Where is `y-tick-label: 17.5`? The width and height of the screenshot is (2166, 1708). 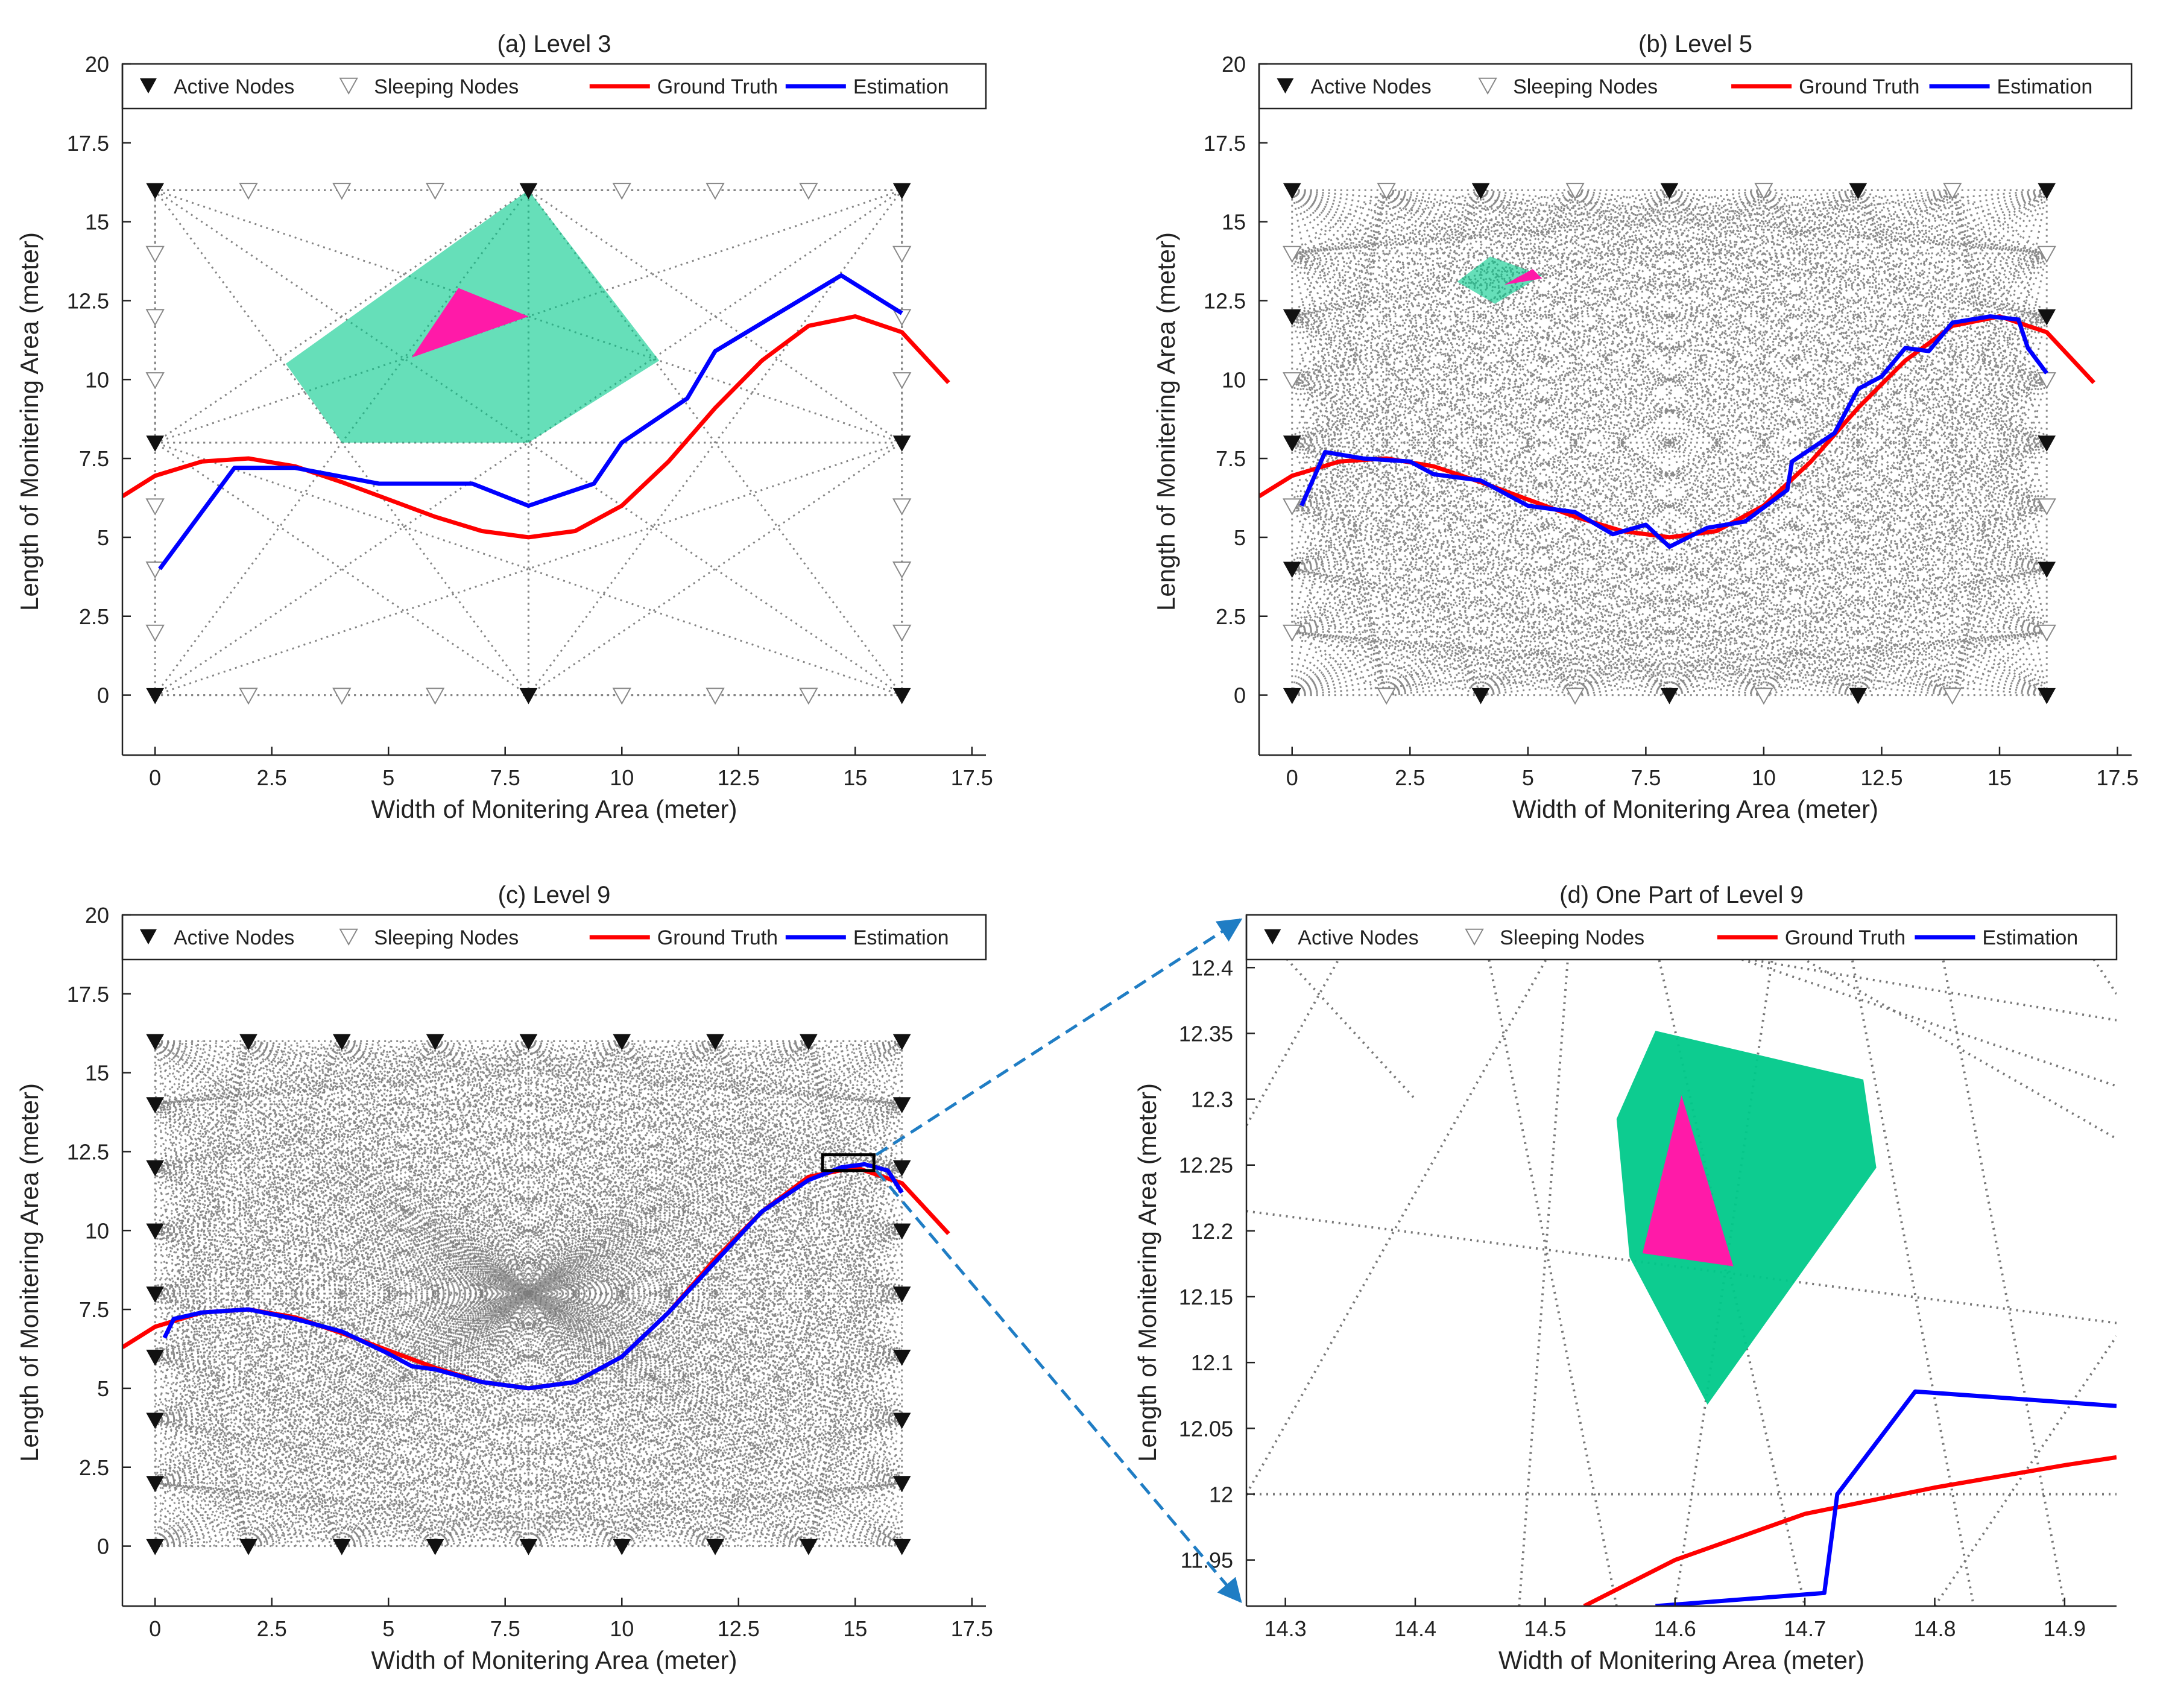
y-tick-label: 17.5 is located at coordinates (88, 995).